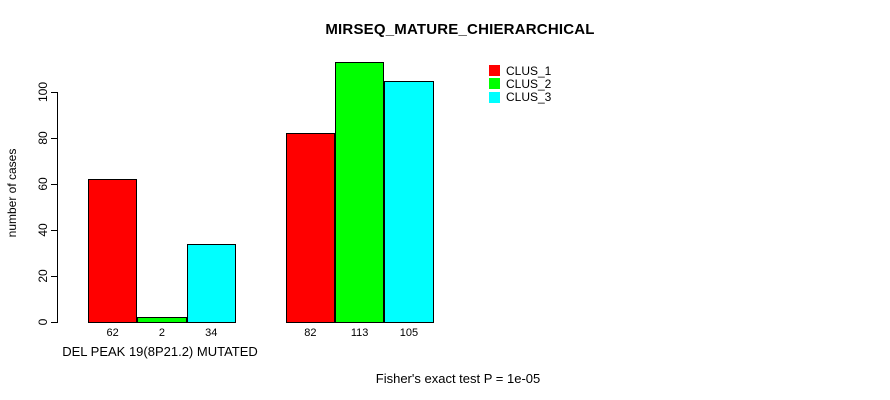 The image size is (890, 400). I want to click on y-axis-line, so click(57, 207).